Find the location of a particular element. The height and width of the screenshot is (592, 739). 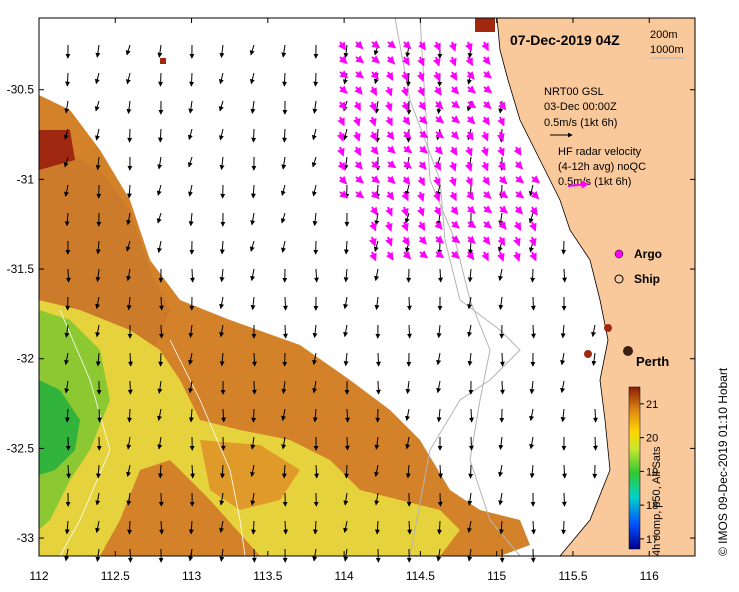

hf-legend-title: HF radar velocity is located at coordinates (600, 152).